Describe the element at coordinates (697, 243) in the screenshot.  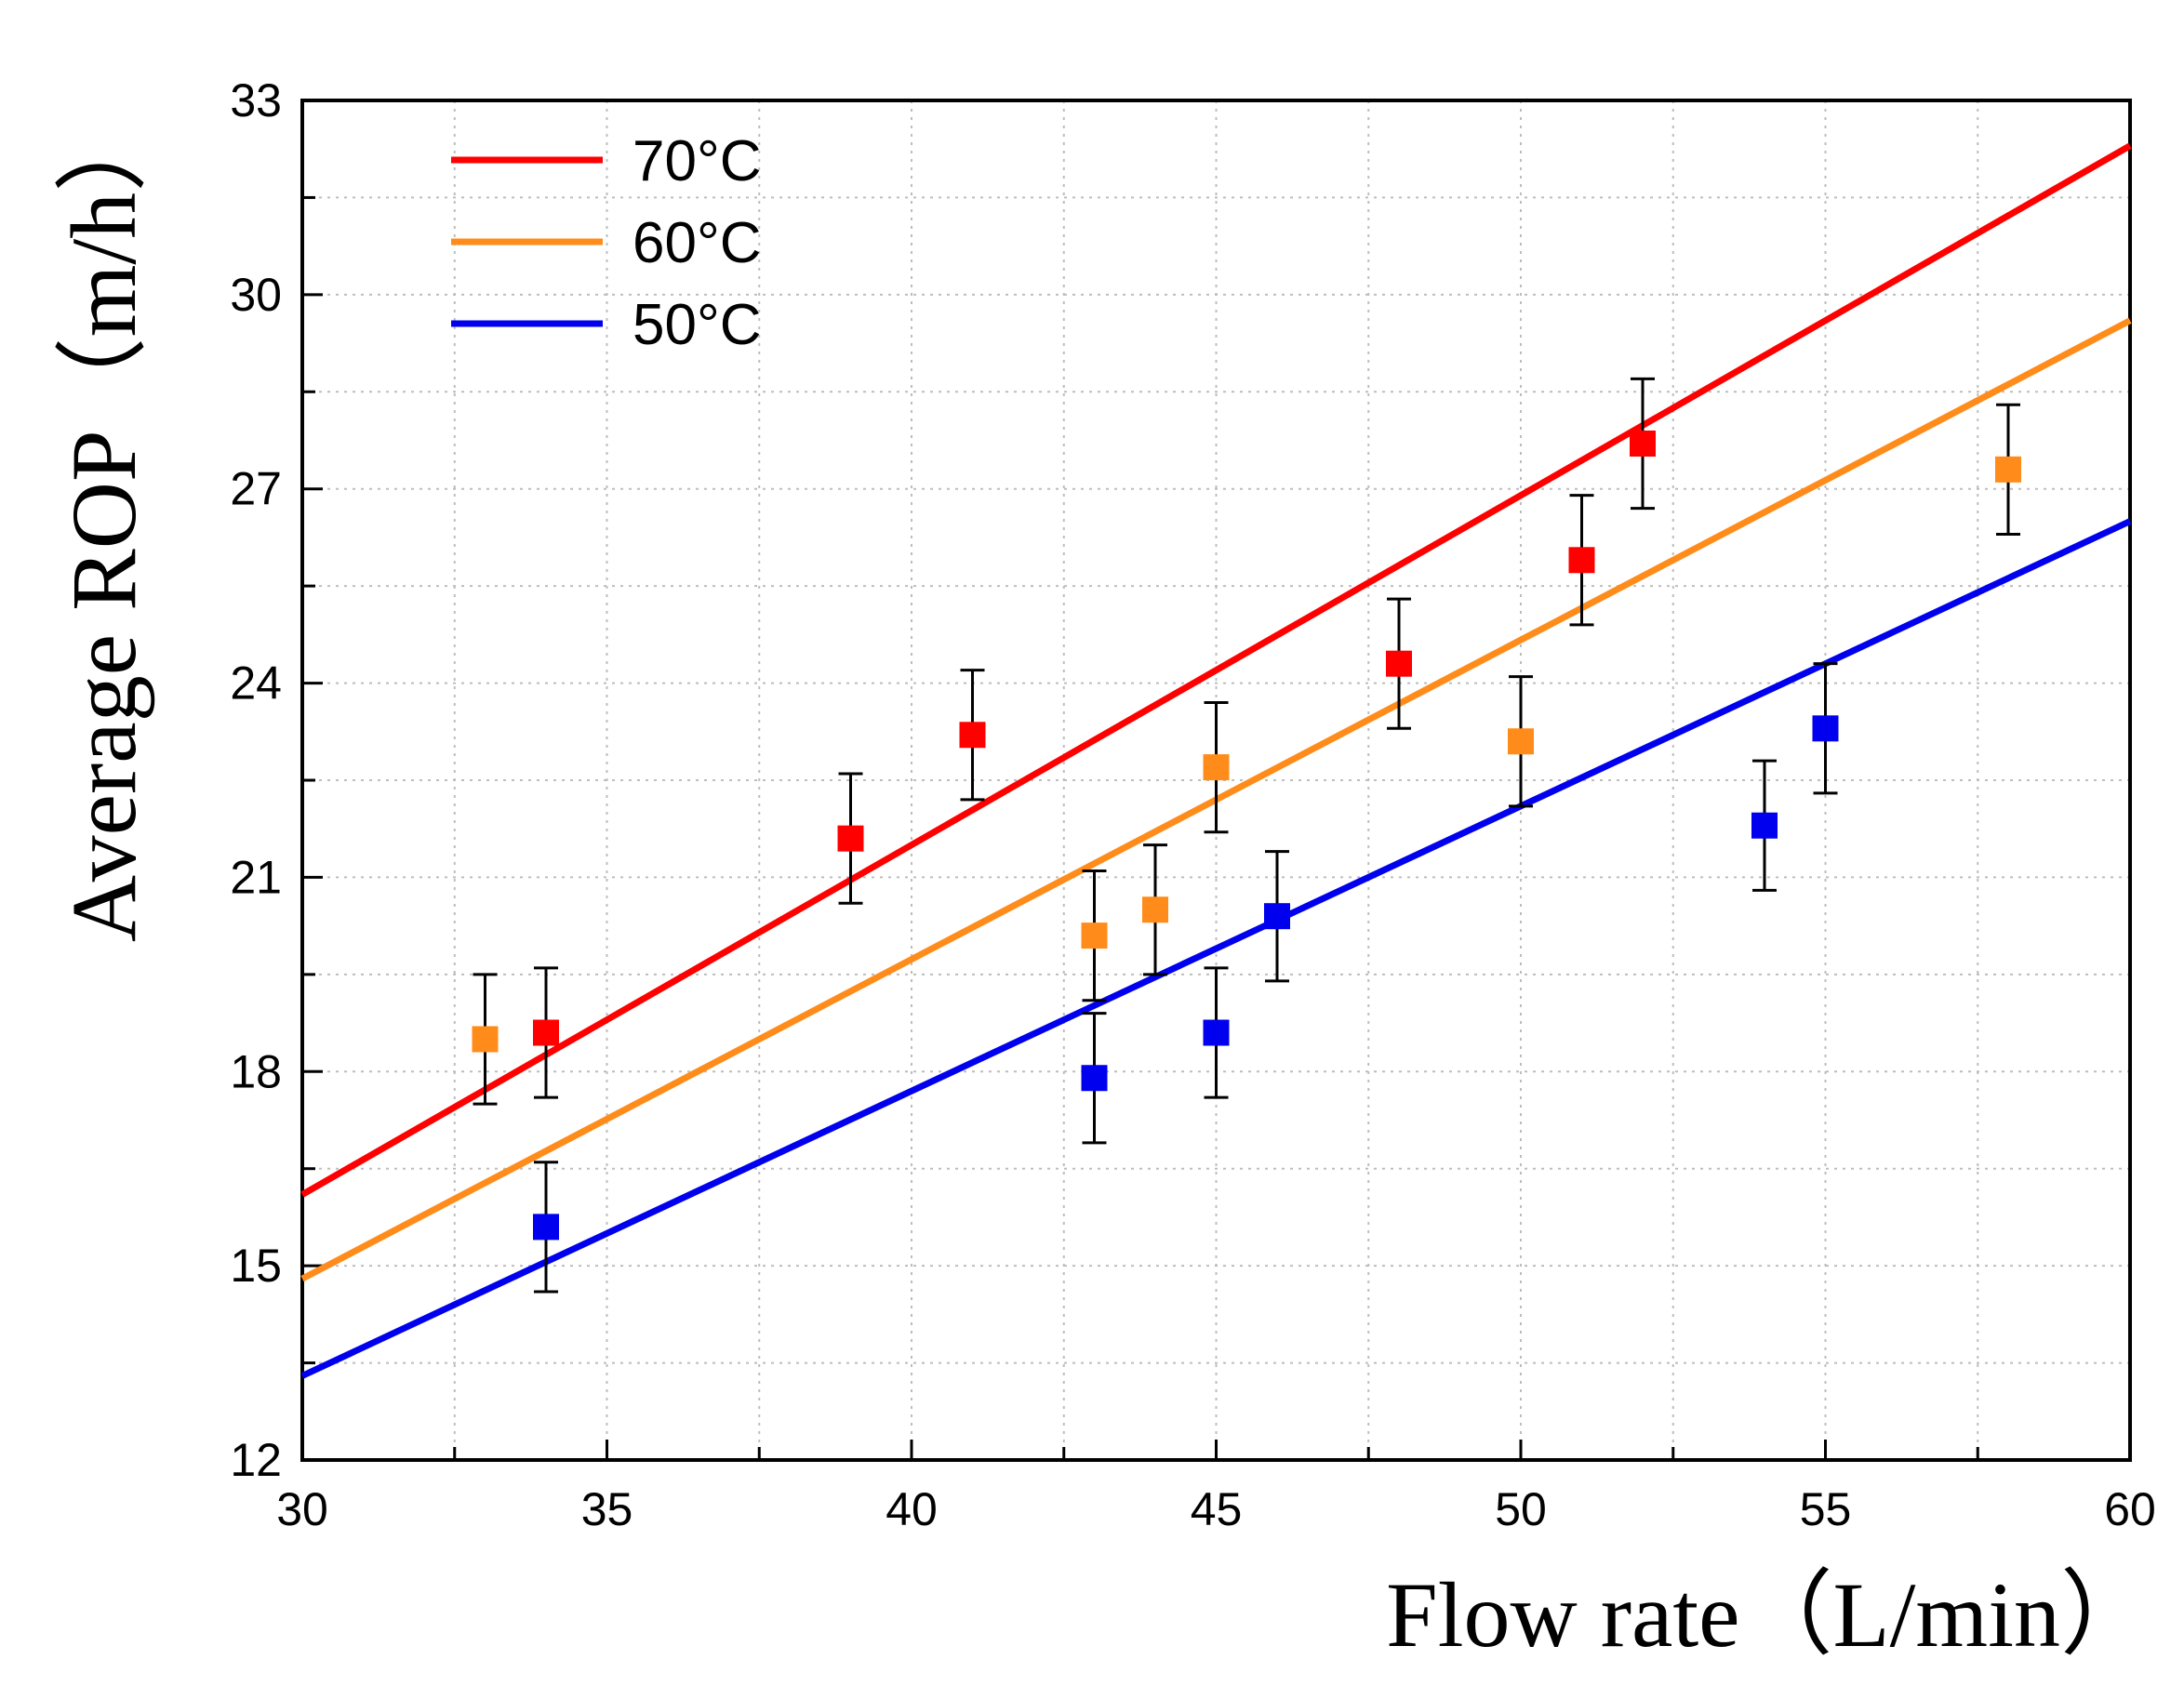
I see `legend-label-60C: 60°C` at that location.